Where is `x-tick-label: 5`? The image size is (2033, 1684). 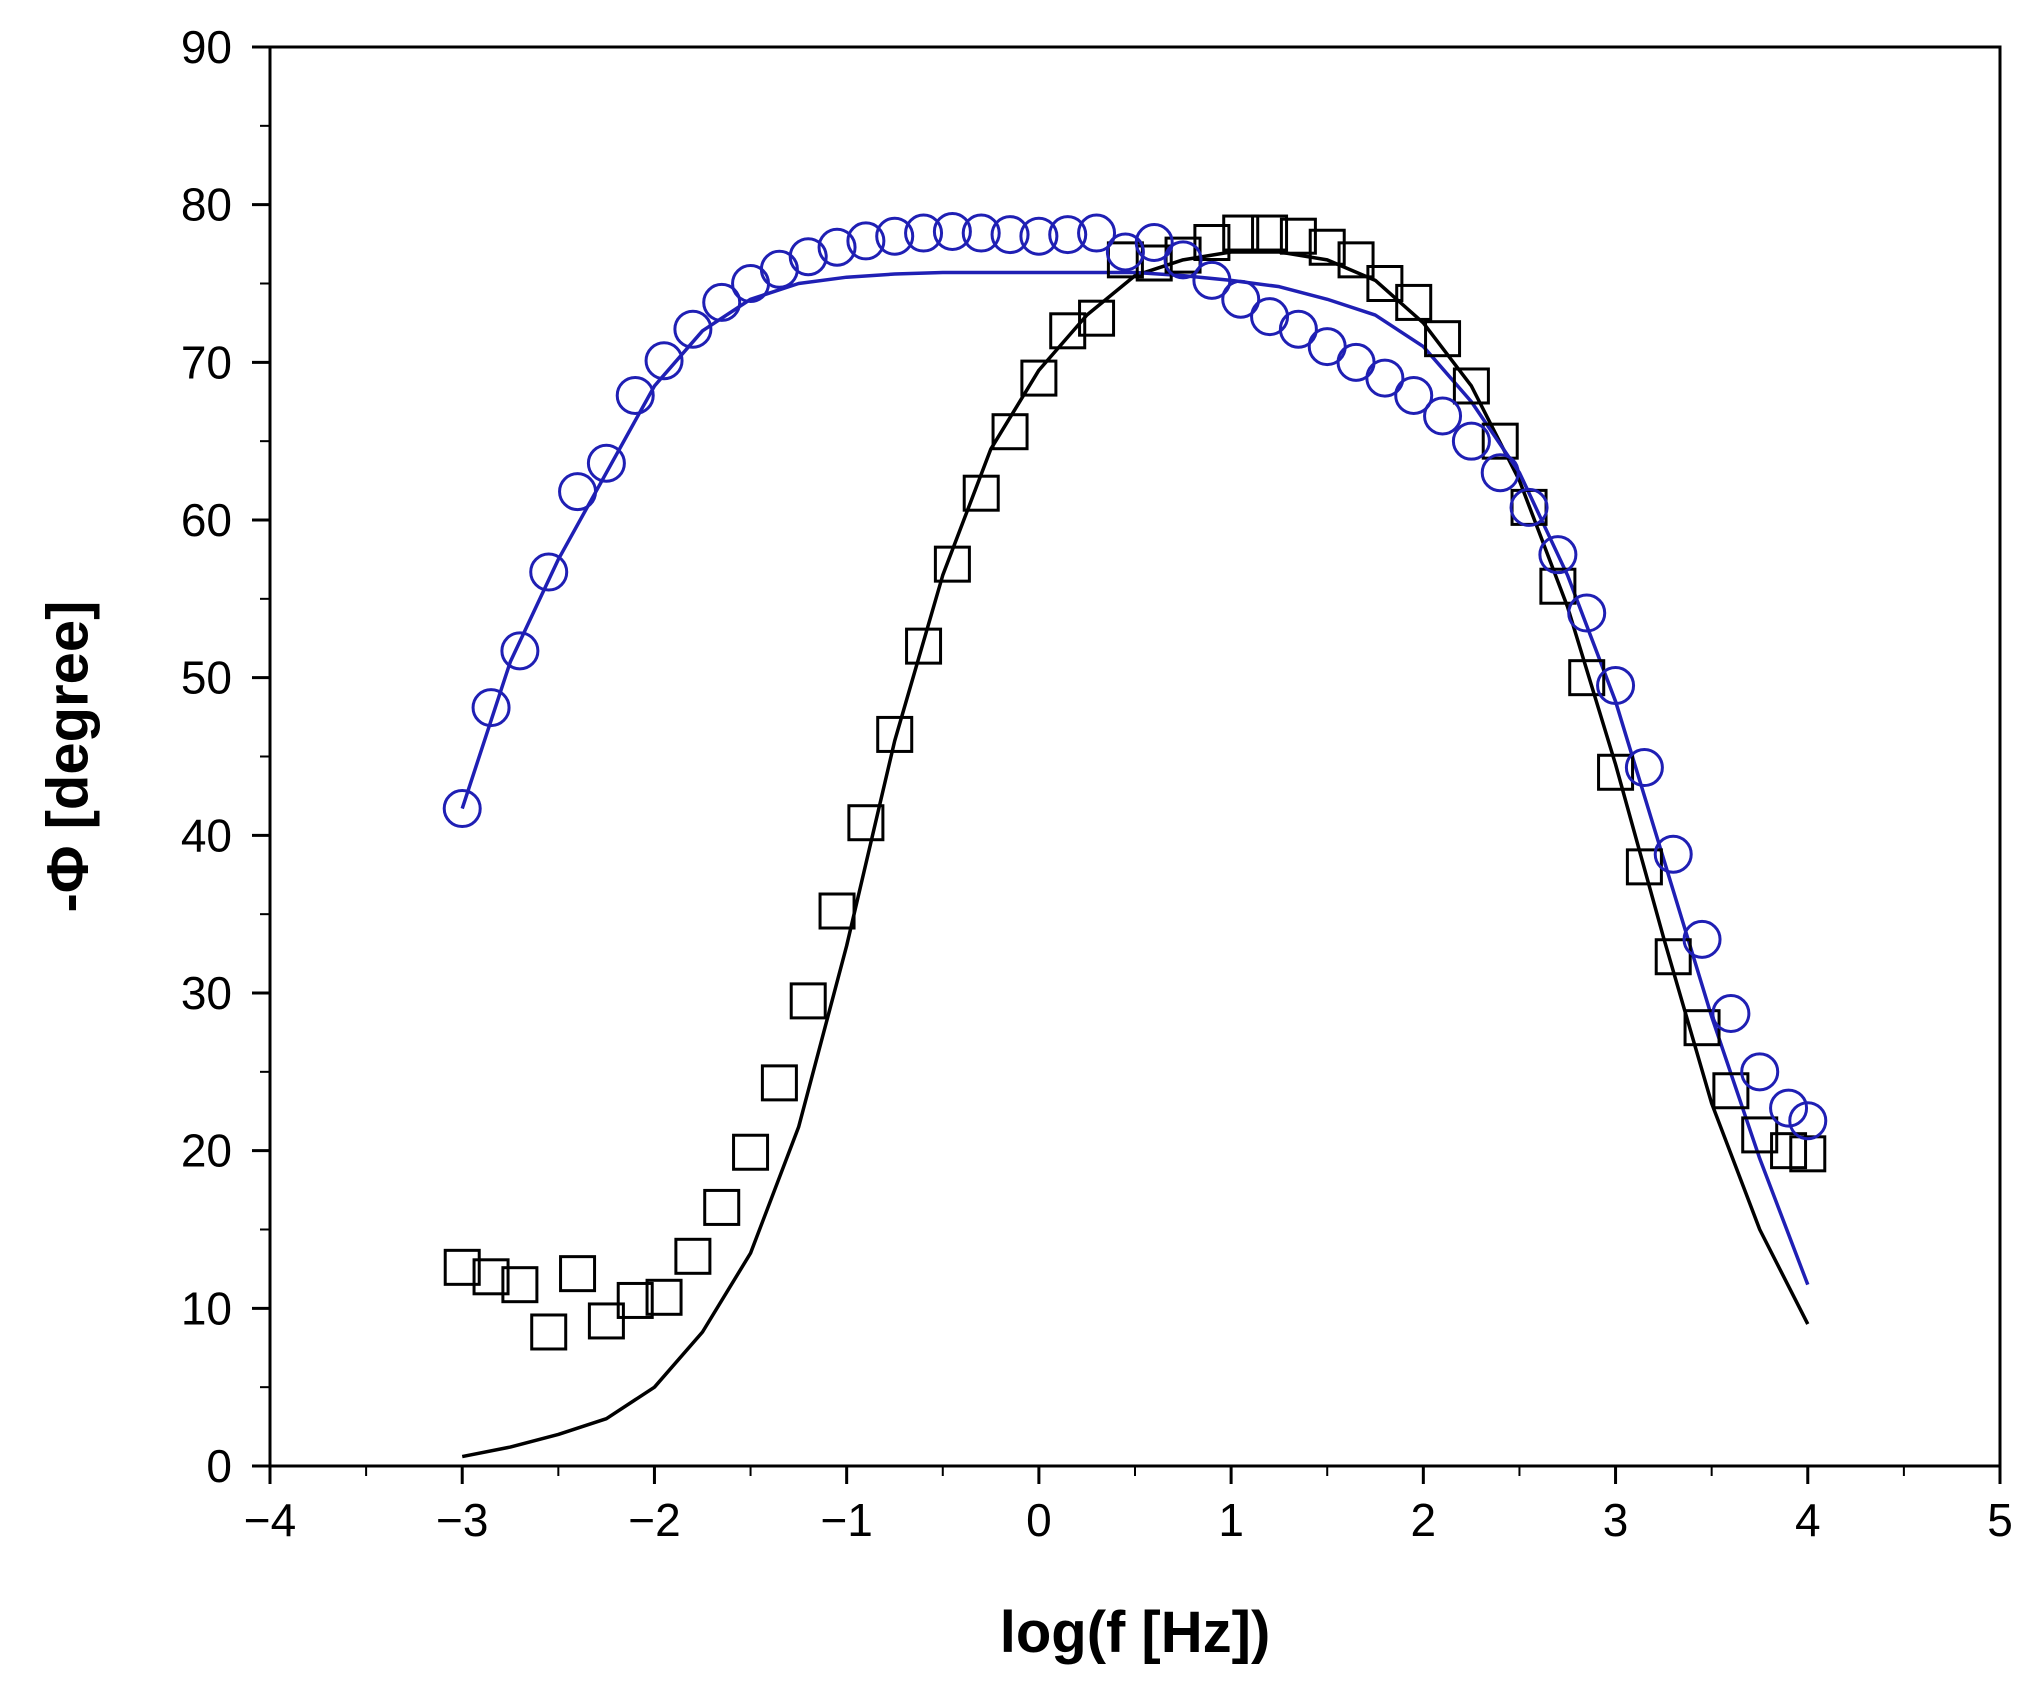 x-tick-label: 5 is located at coordinates (2000, 1520).